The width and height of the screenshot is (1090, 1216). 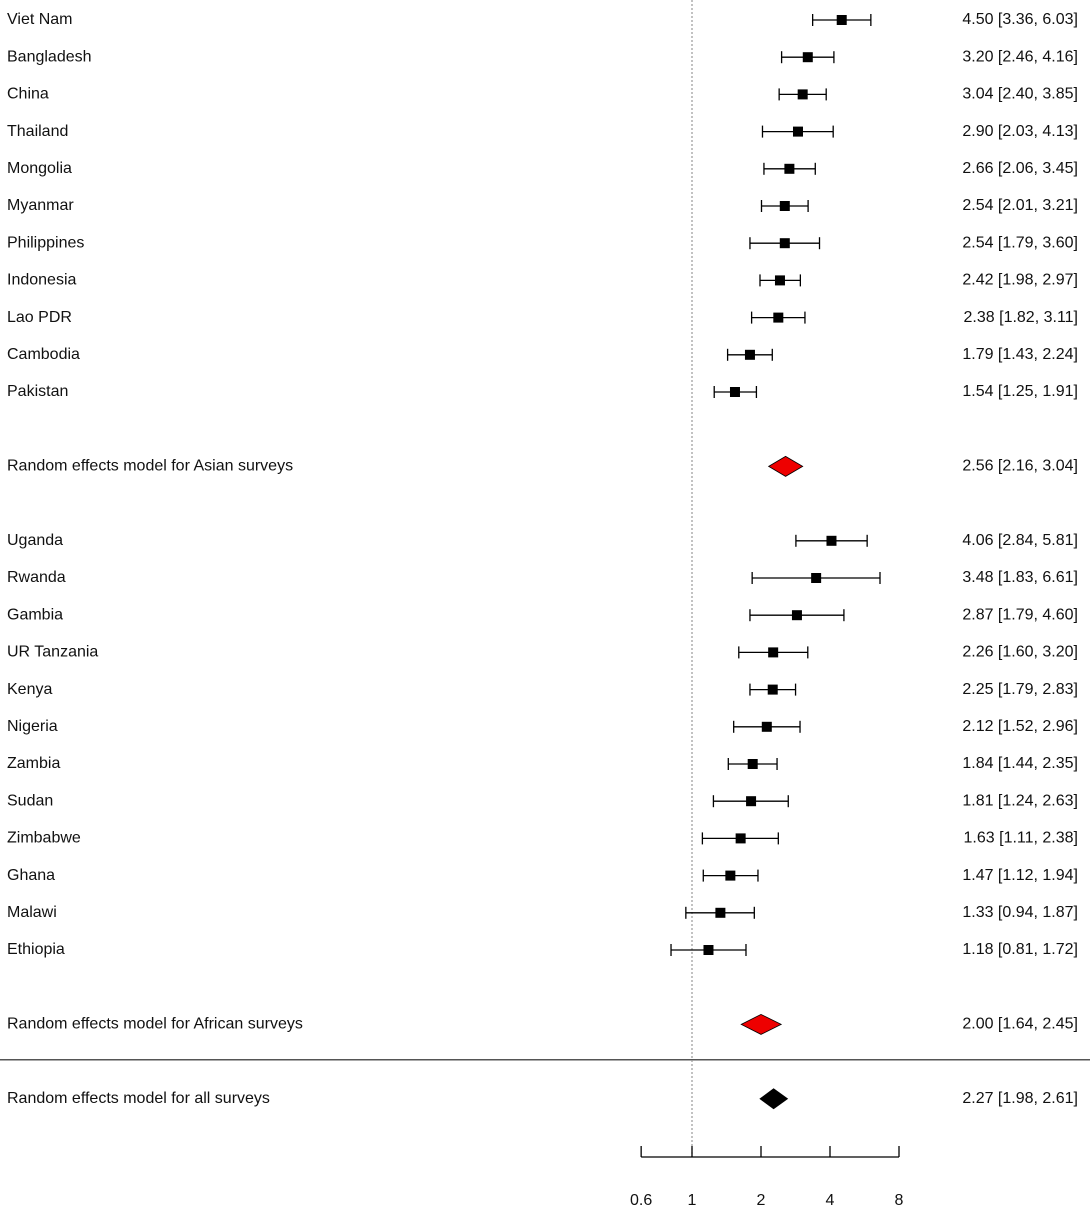 I want to click on subgroup-summary-estimate-text: 2.00 [1.64, 2.45], so click(x=1020, y=1024).